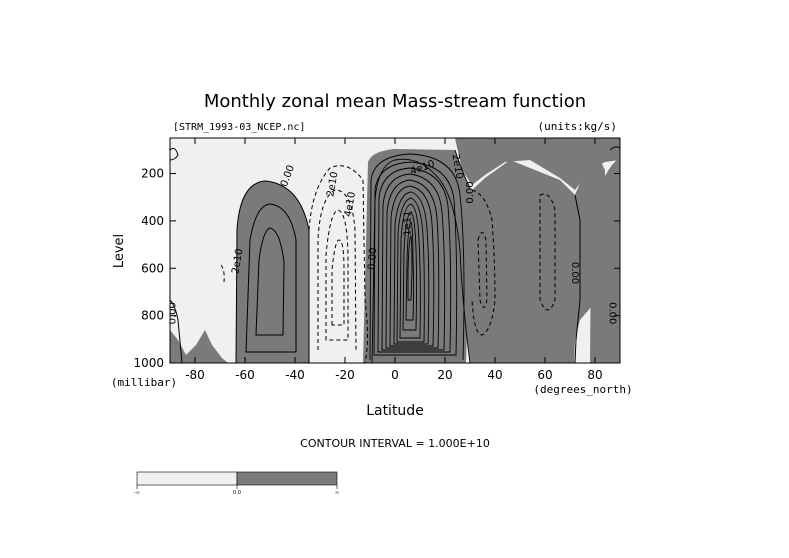 This screenshot has height=558, width=789. Describe the element at coordinates (148, 363) in the screenshot. I see `y-tick-label: 1000` at that location.